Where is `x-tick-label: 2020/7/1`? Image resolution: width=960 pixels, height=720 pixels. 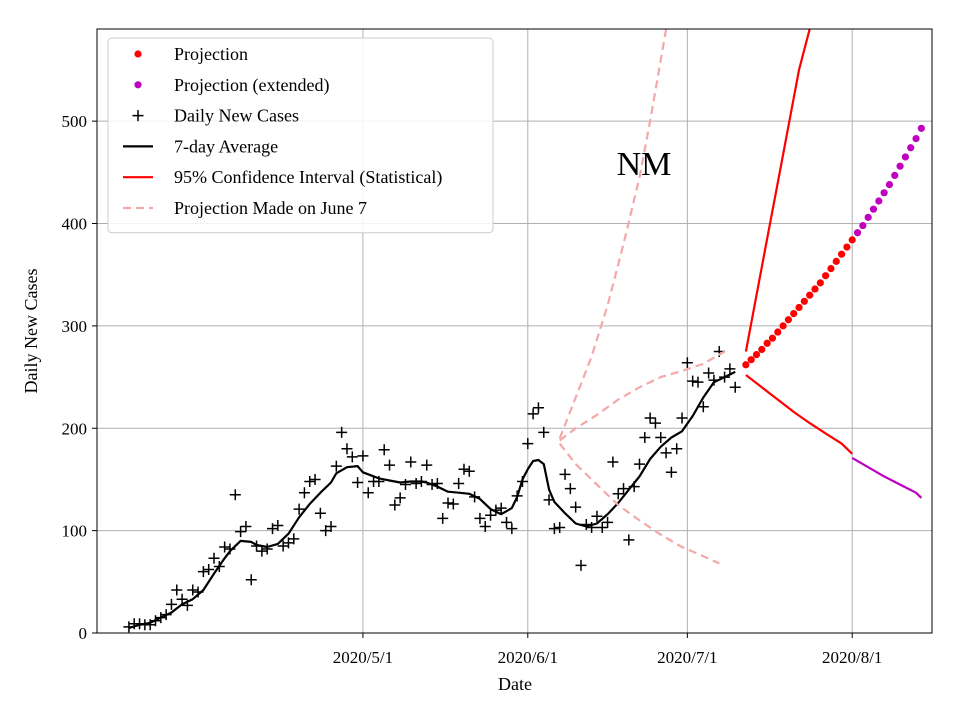 x-tick-label: 2020/7/1 is located at coordinates (687, 657).